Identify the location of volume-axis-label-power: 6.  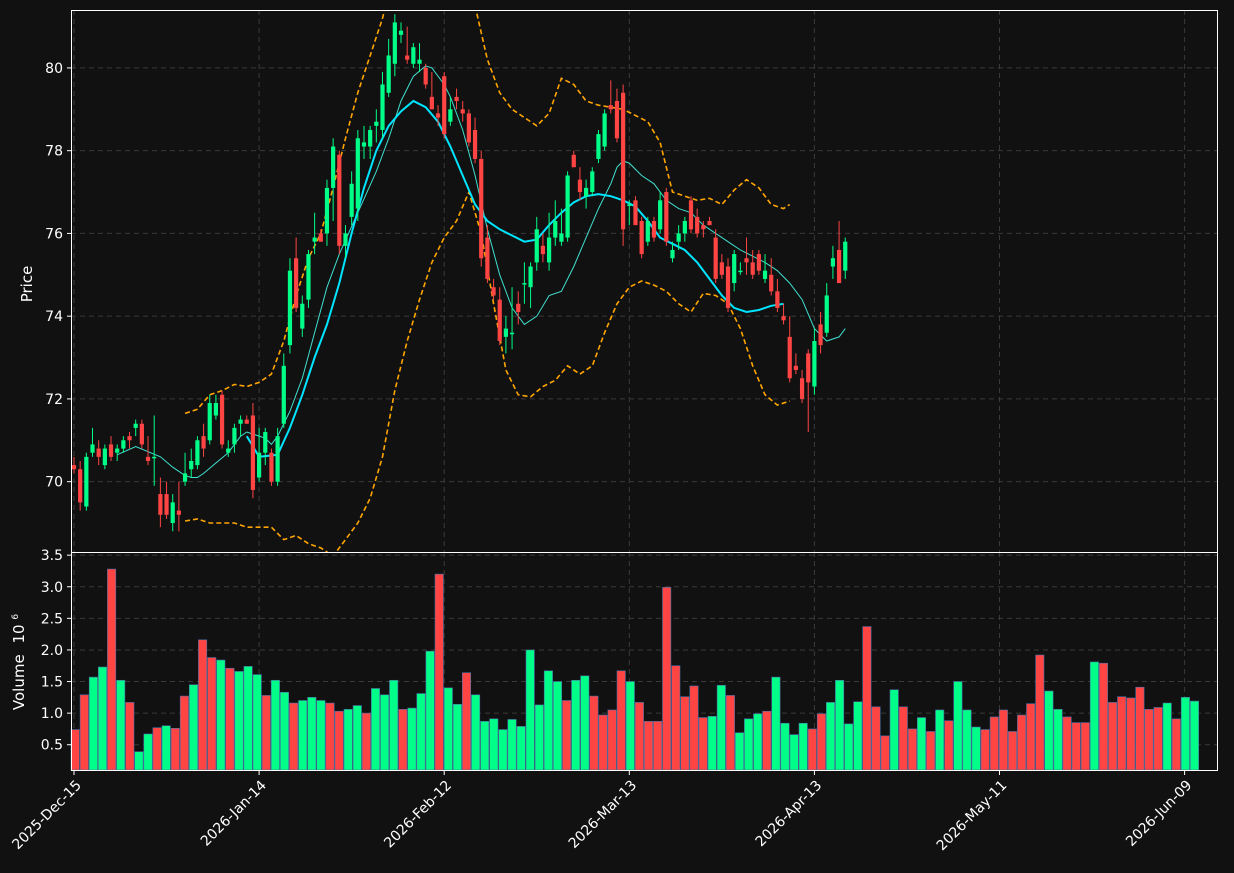
(16, 617).